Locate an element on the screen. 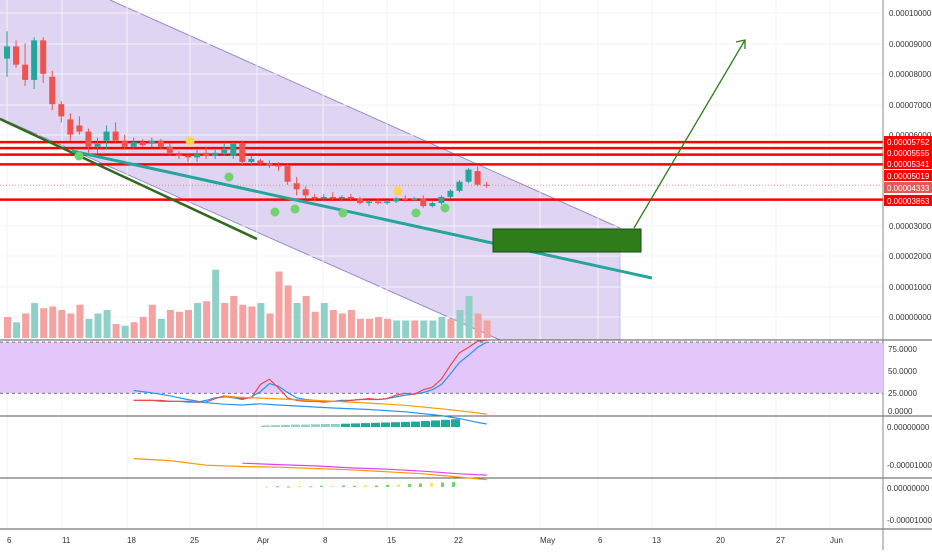 The width and height of the screenshot is (932, 555). time-tick-label: 27 is located at coordinates (780, 540).